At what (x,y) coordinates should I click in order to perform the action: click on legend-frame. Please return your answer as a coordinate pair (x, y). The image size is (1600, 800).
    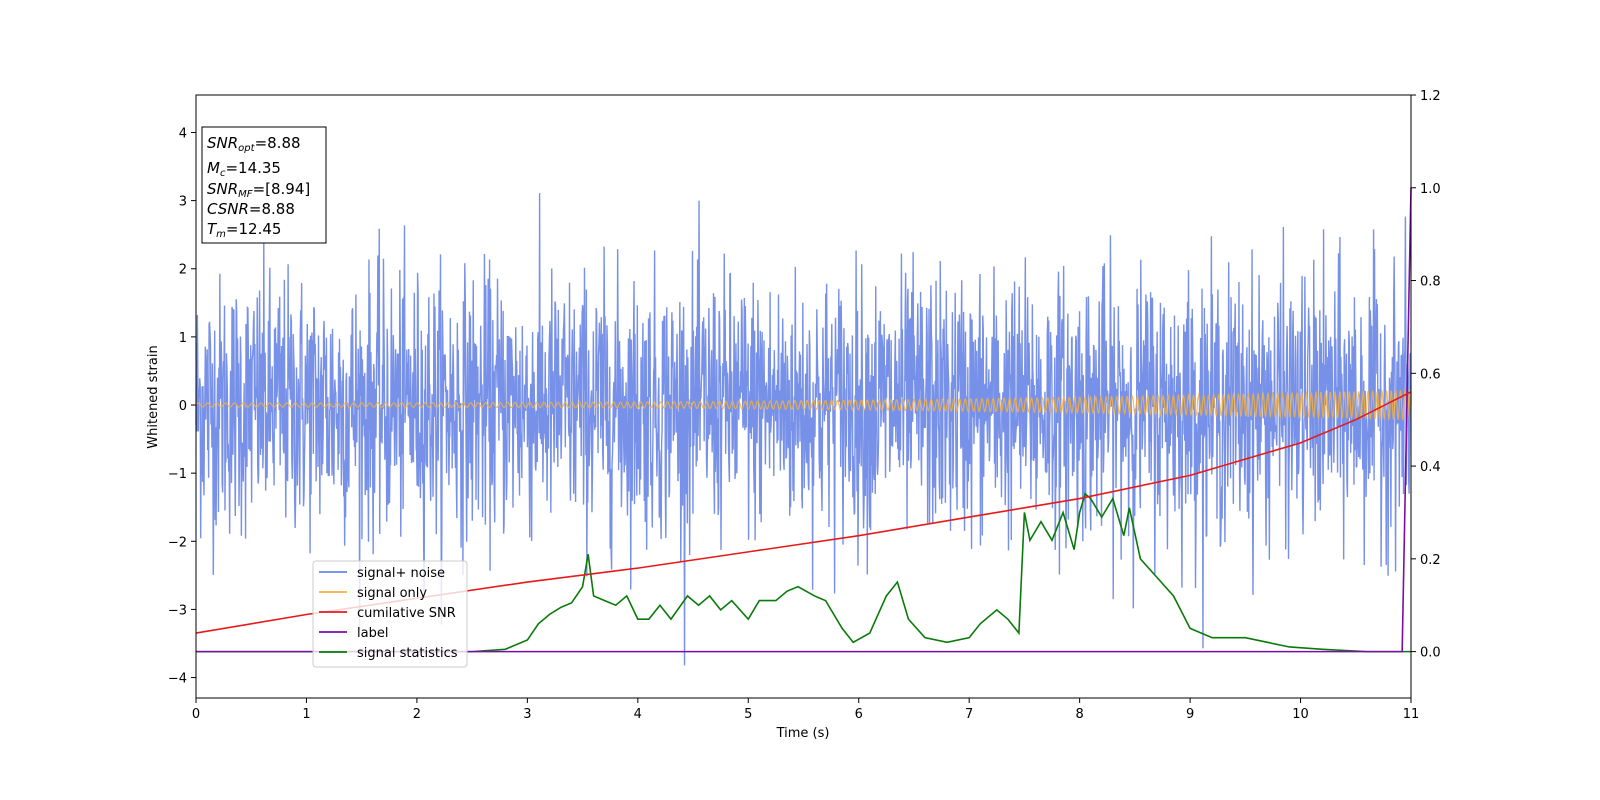
    Looking at the image, I should click on (390, 614).